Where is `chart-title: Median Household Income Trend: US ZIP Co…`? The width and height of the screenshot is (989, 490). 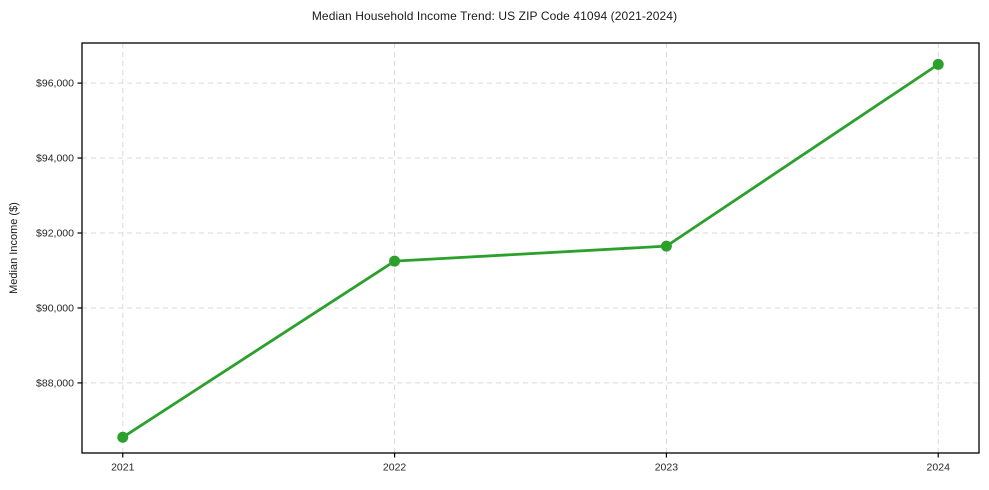
chart-title: Median Household Income Trend: US ZIP Co… is located at coordinates (494, 16).